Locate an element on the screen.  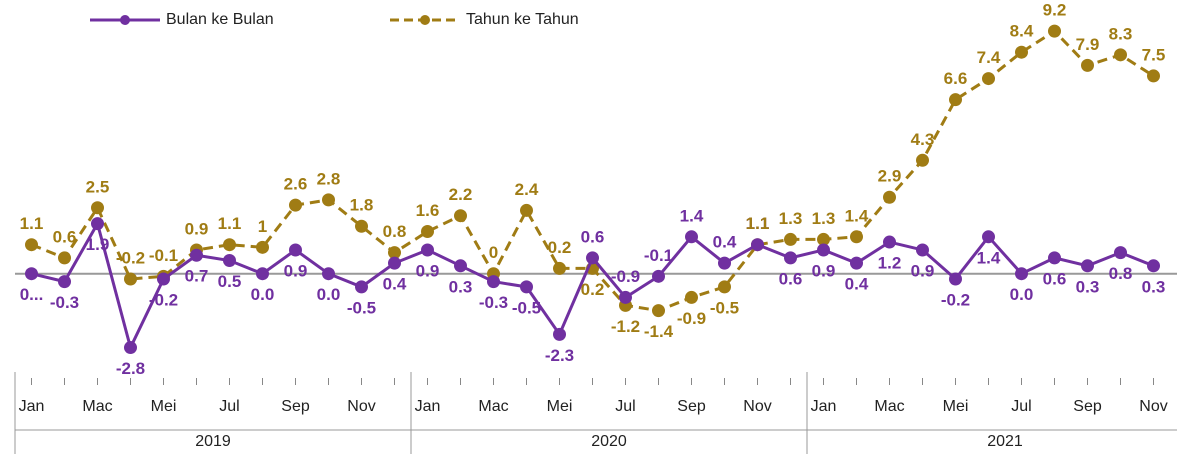
data-label: 1.6 is located at coordinates (428, 210).